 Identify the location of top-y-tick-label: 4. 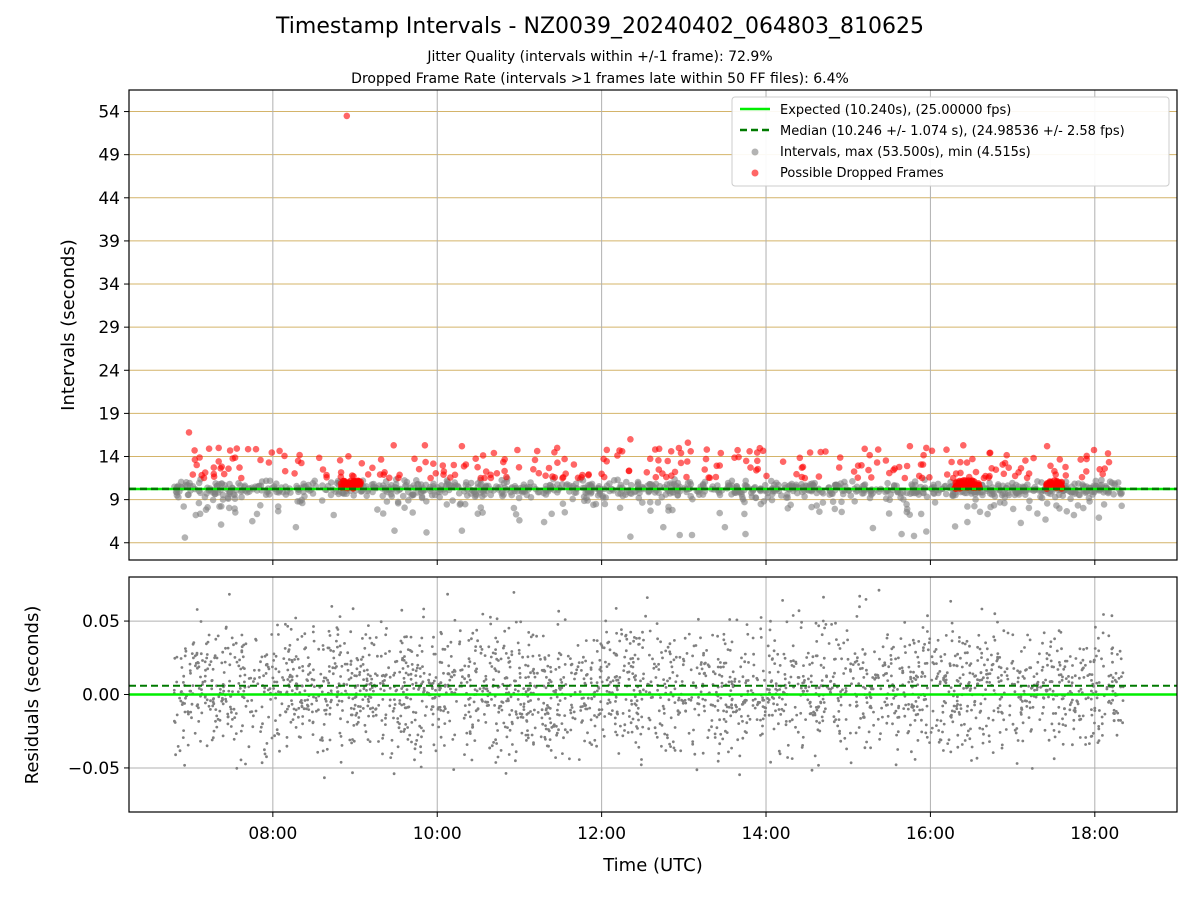
(114, 544).